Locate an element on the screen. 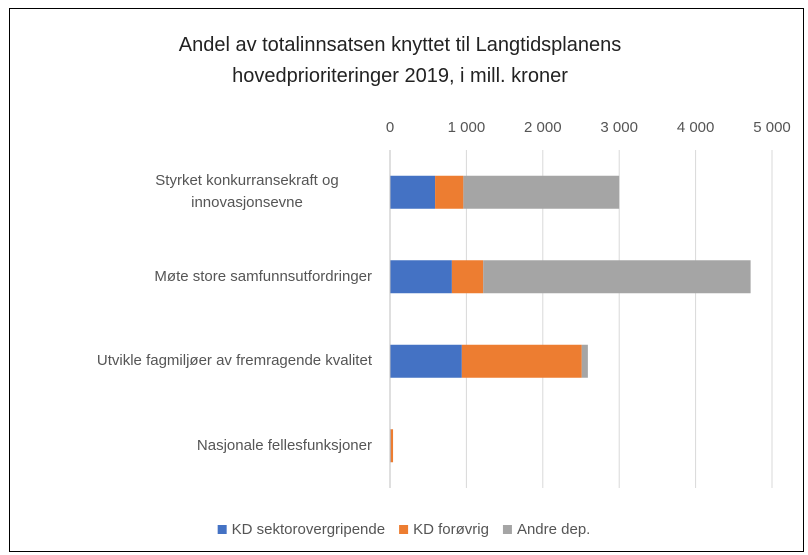 The height and width of the screenshot is (555, 808). legend-label: KD forøvrig is located at coordinates (451, 529).